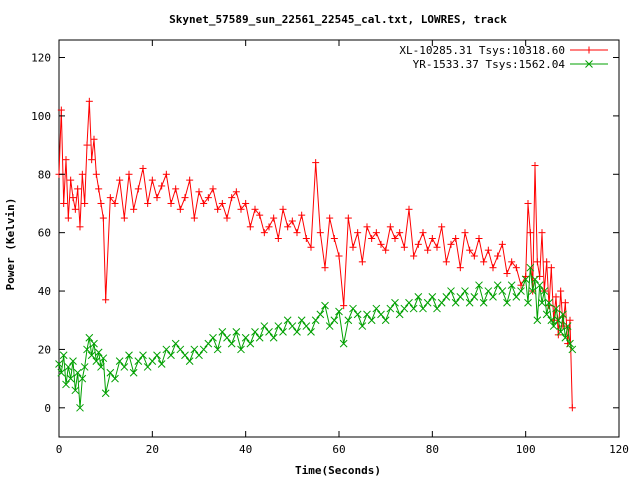  I want to click on y-axis-label: Power (Kelvin), so click(10, 244).